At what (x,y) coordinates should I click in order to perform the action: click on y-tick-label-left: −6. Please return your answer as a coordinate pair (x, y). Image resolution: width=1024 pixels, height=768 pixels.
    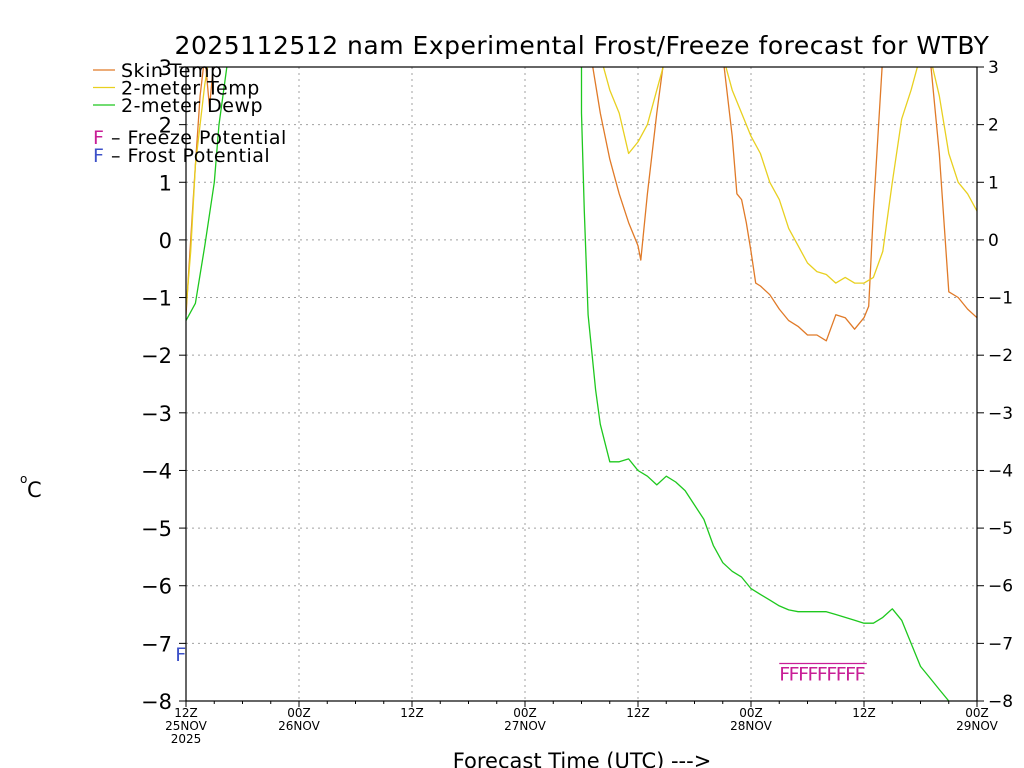
    Looking at the image, I should click on (156, 587).